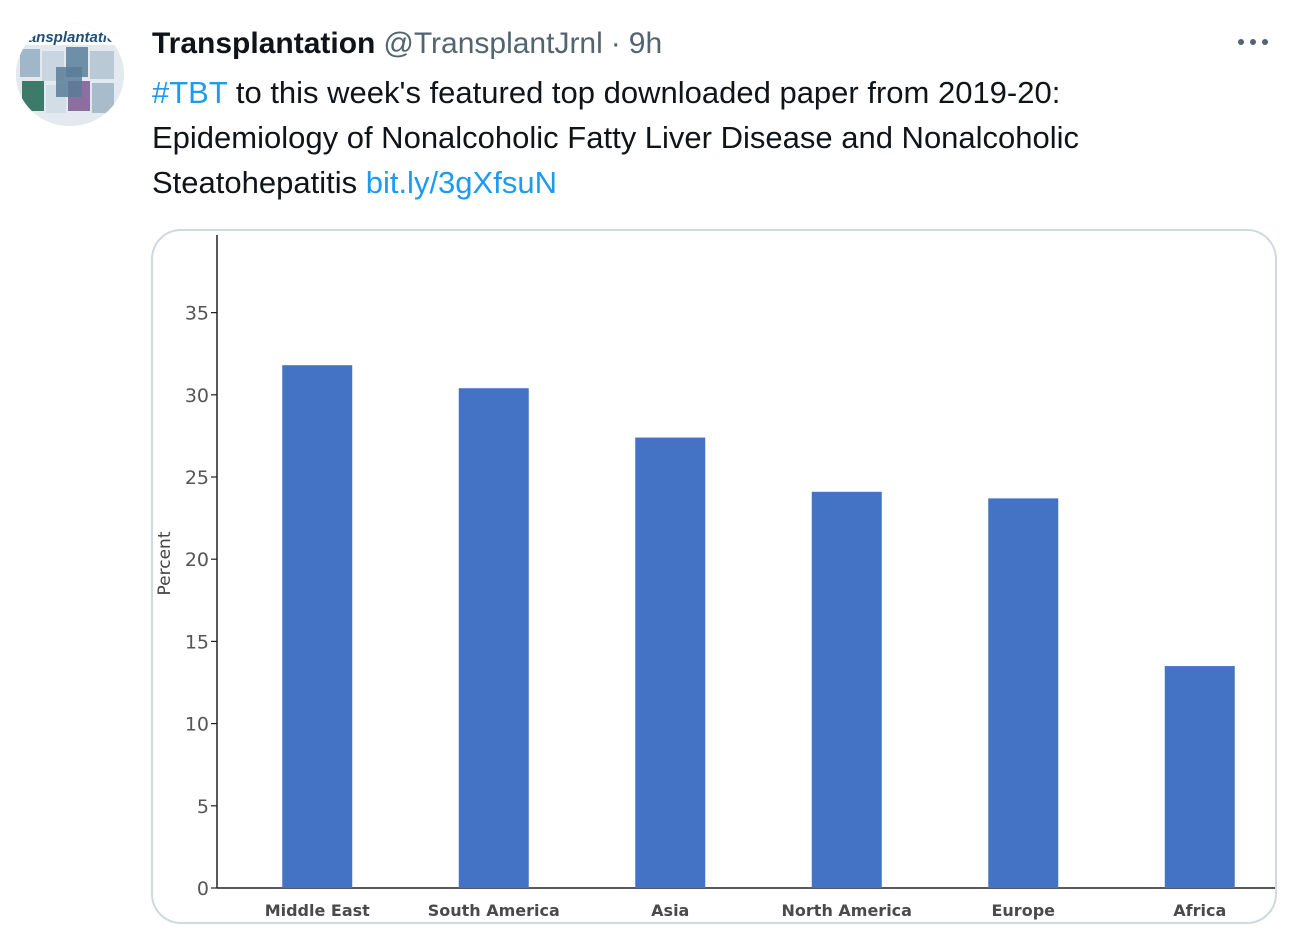 The image size is (1302, 945). What do you see at coordinates (1023, 910) in the screenshot?
I see `x-category-label: Europe` at bounding box center [1023, 910].